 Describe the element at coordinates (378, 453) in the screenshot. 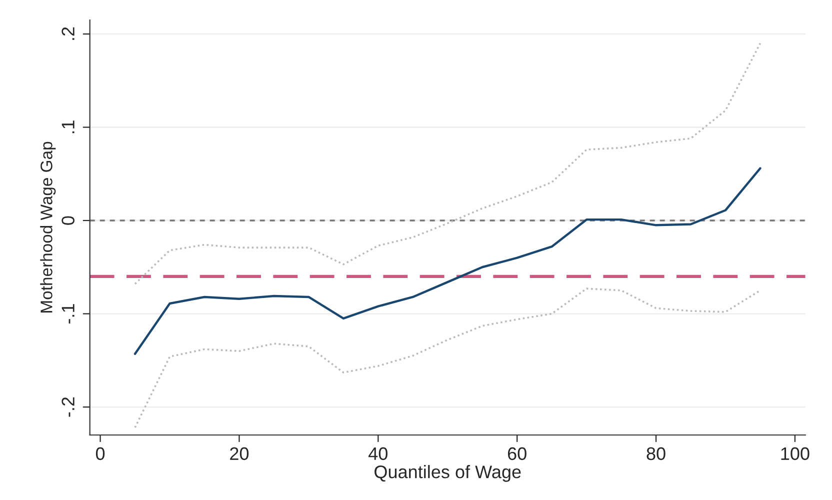

I see `x-tick-label: 40` at that location.